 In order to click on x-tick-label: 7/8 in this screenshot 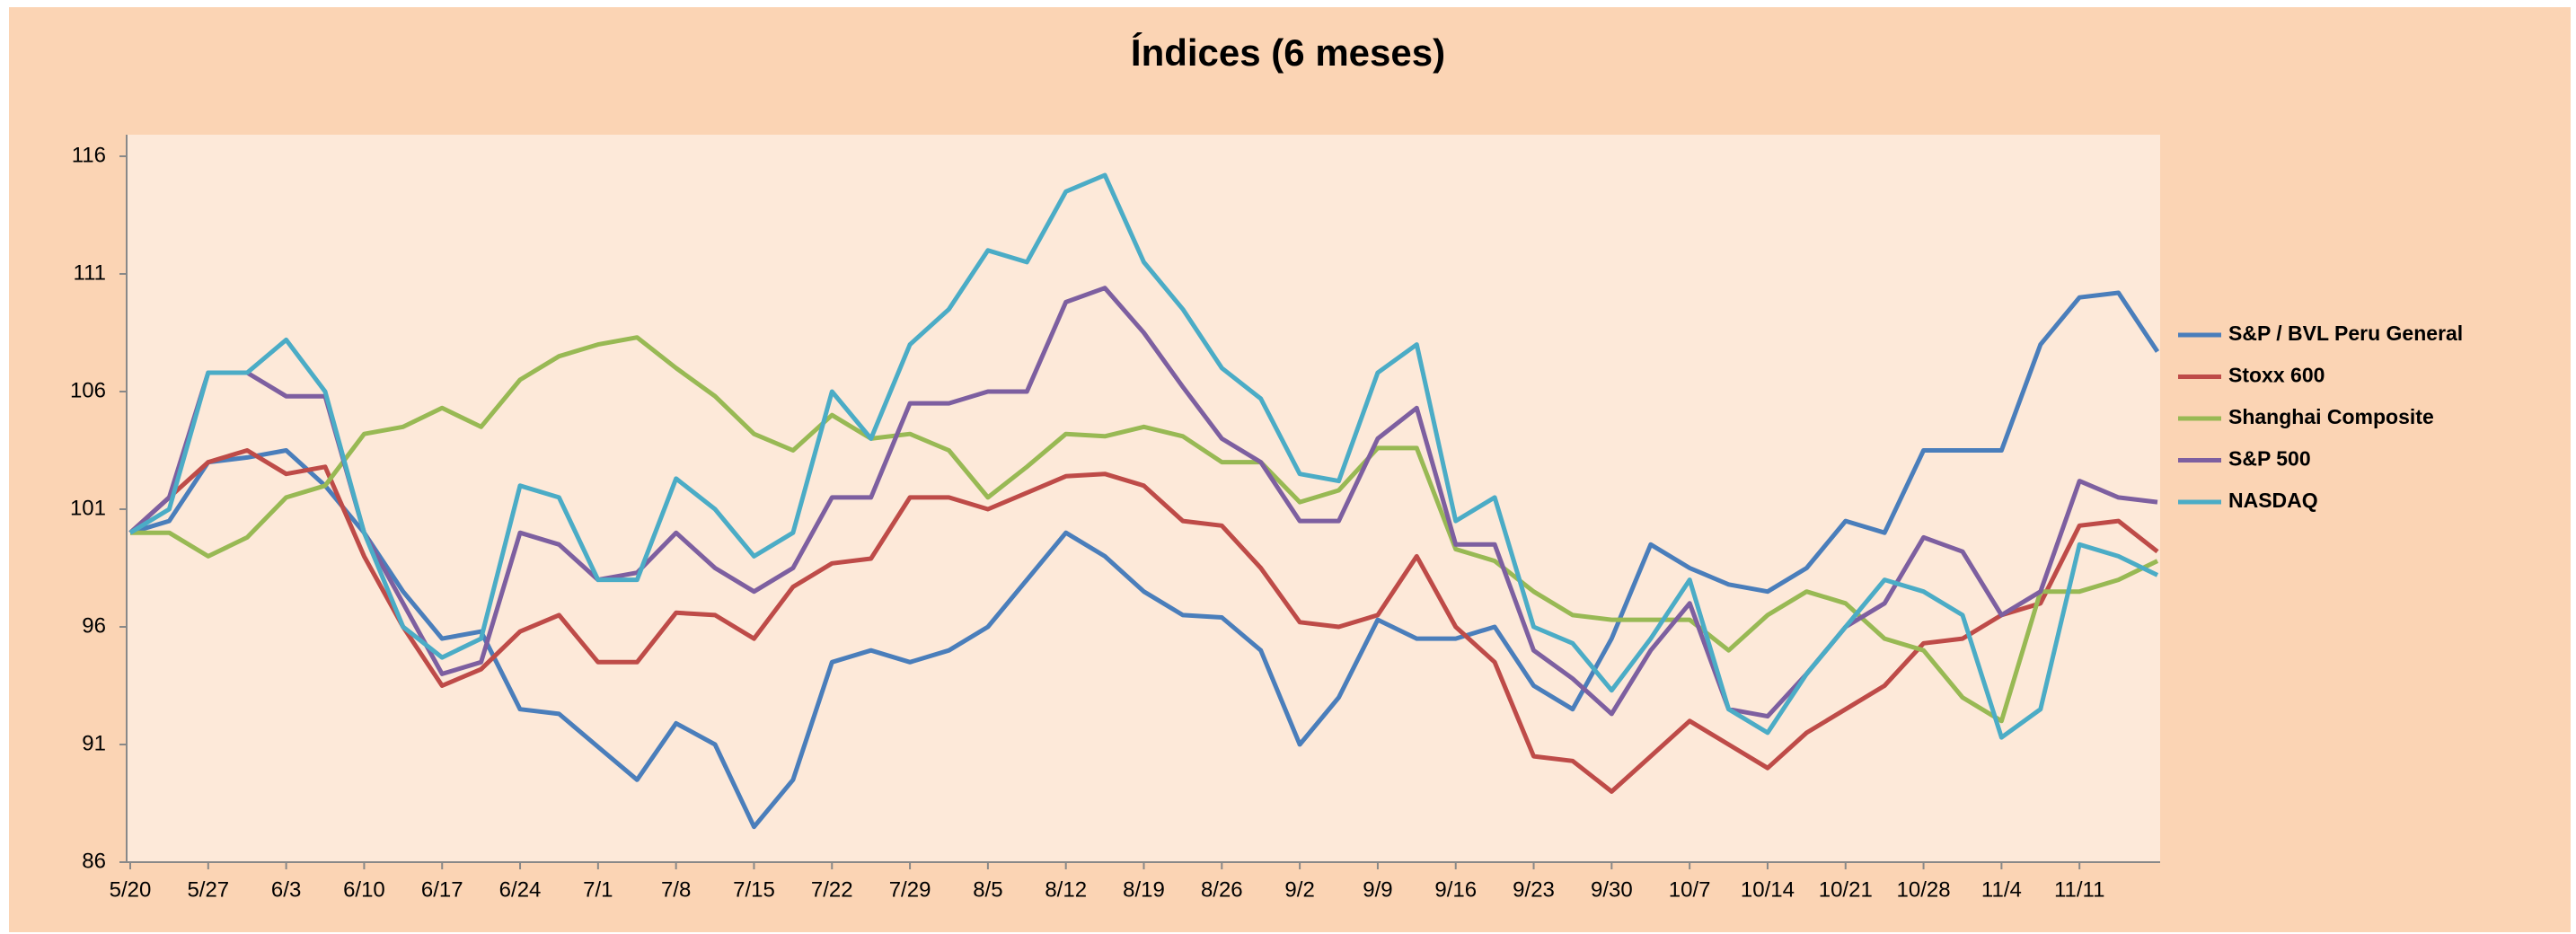, I will do `click(676, 889)`.